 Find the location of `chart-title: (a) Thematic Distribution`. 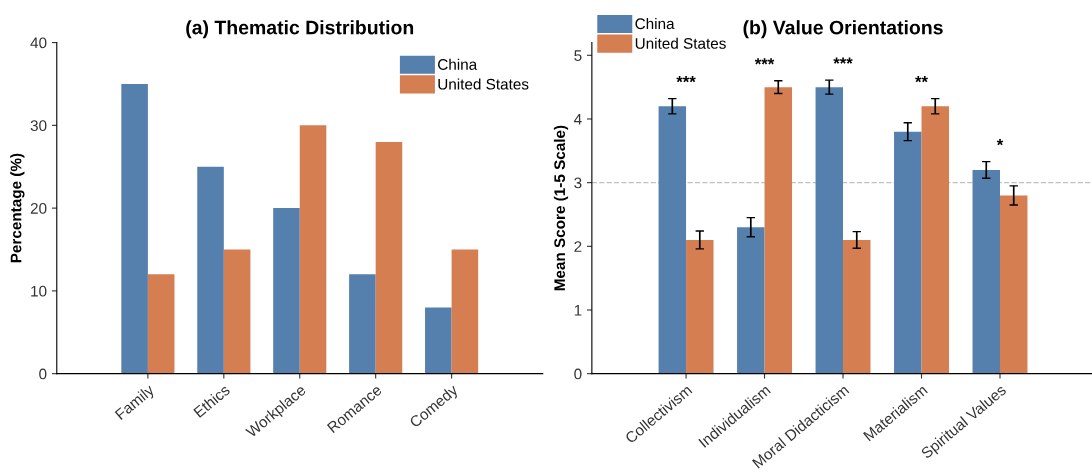

chart-title: (a) Thematic Distribution is located at coordinates (300, 29).